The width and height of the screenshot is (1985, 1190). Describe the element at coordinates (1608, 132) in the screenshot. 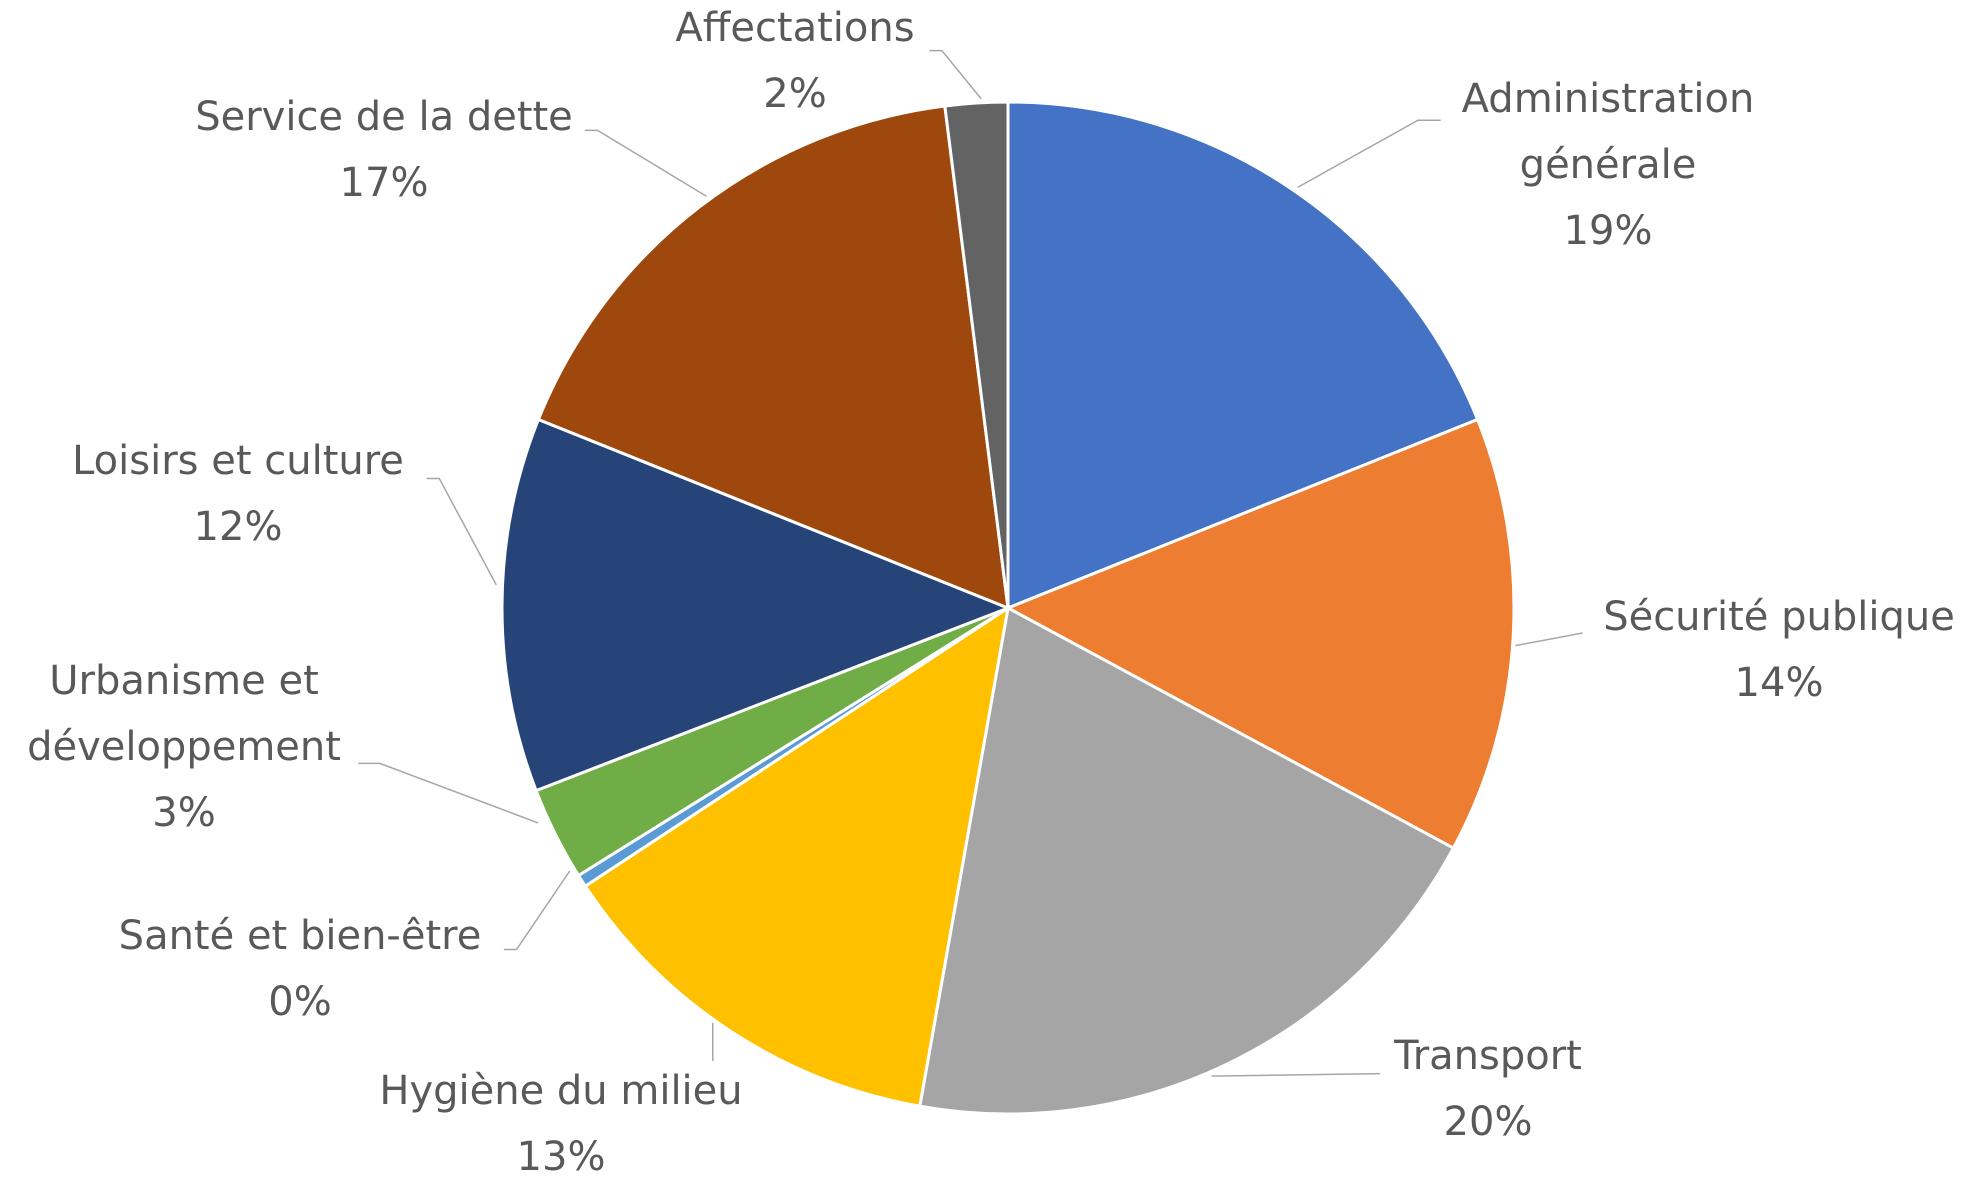

I see `category-label: Administration générale` at that location.